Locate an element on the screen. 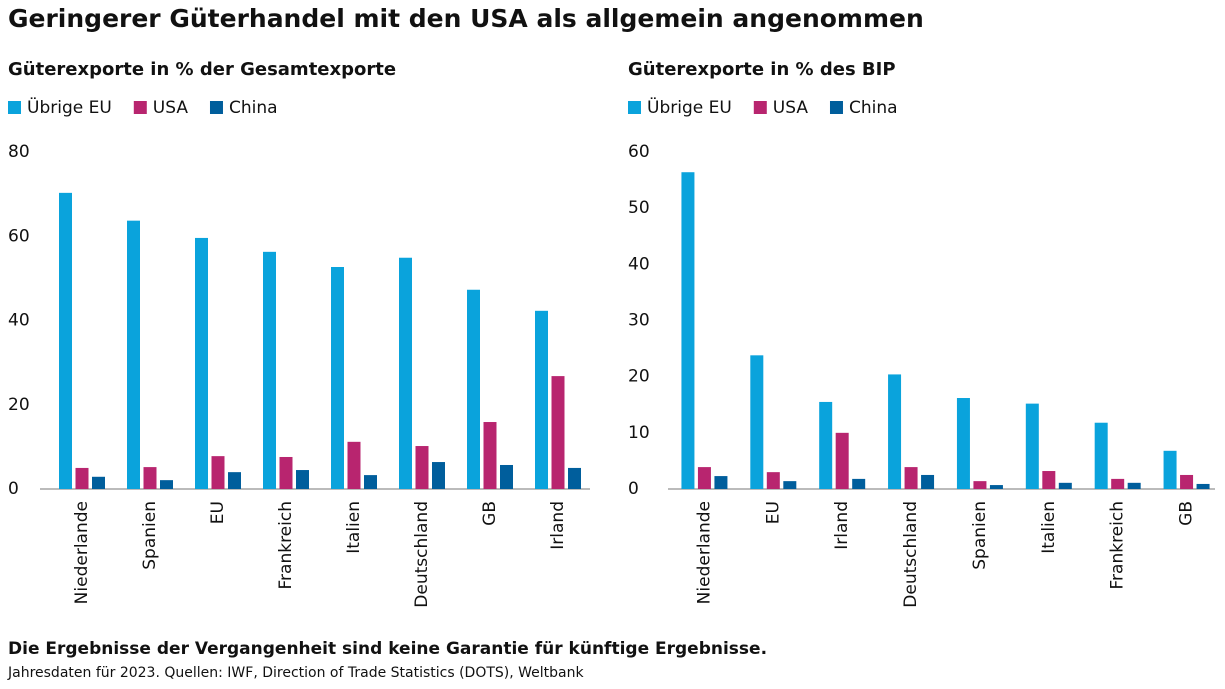 This screenshot has height=689, width=1225. y-tick-label: 10 is located at coordinates (639, 433).